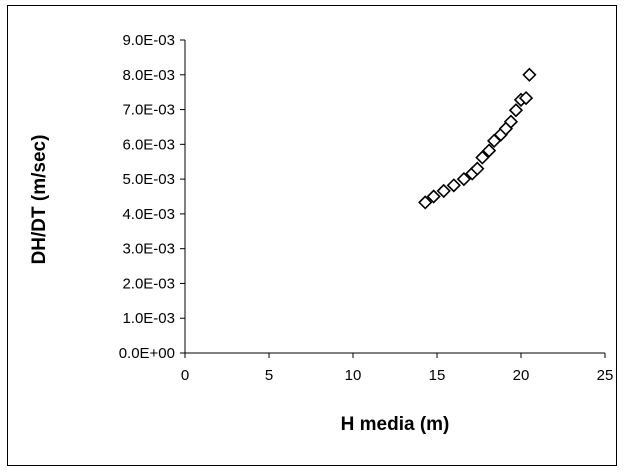 This screenshot has height=473, width=625. What do you see at coordinates (148, 214) in the screenshot?
I see `y-tick-label: 4.0E-03` at bounding box center [148, 214].